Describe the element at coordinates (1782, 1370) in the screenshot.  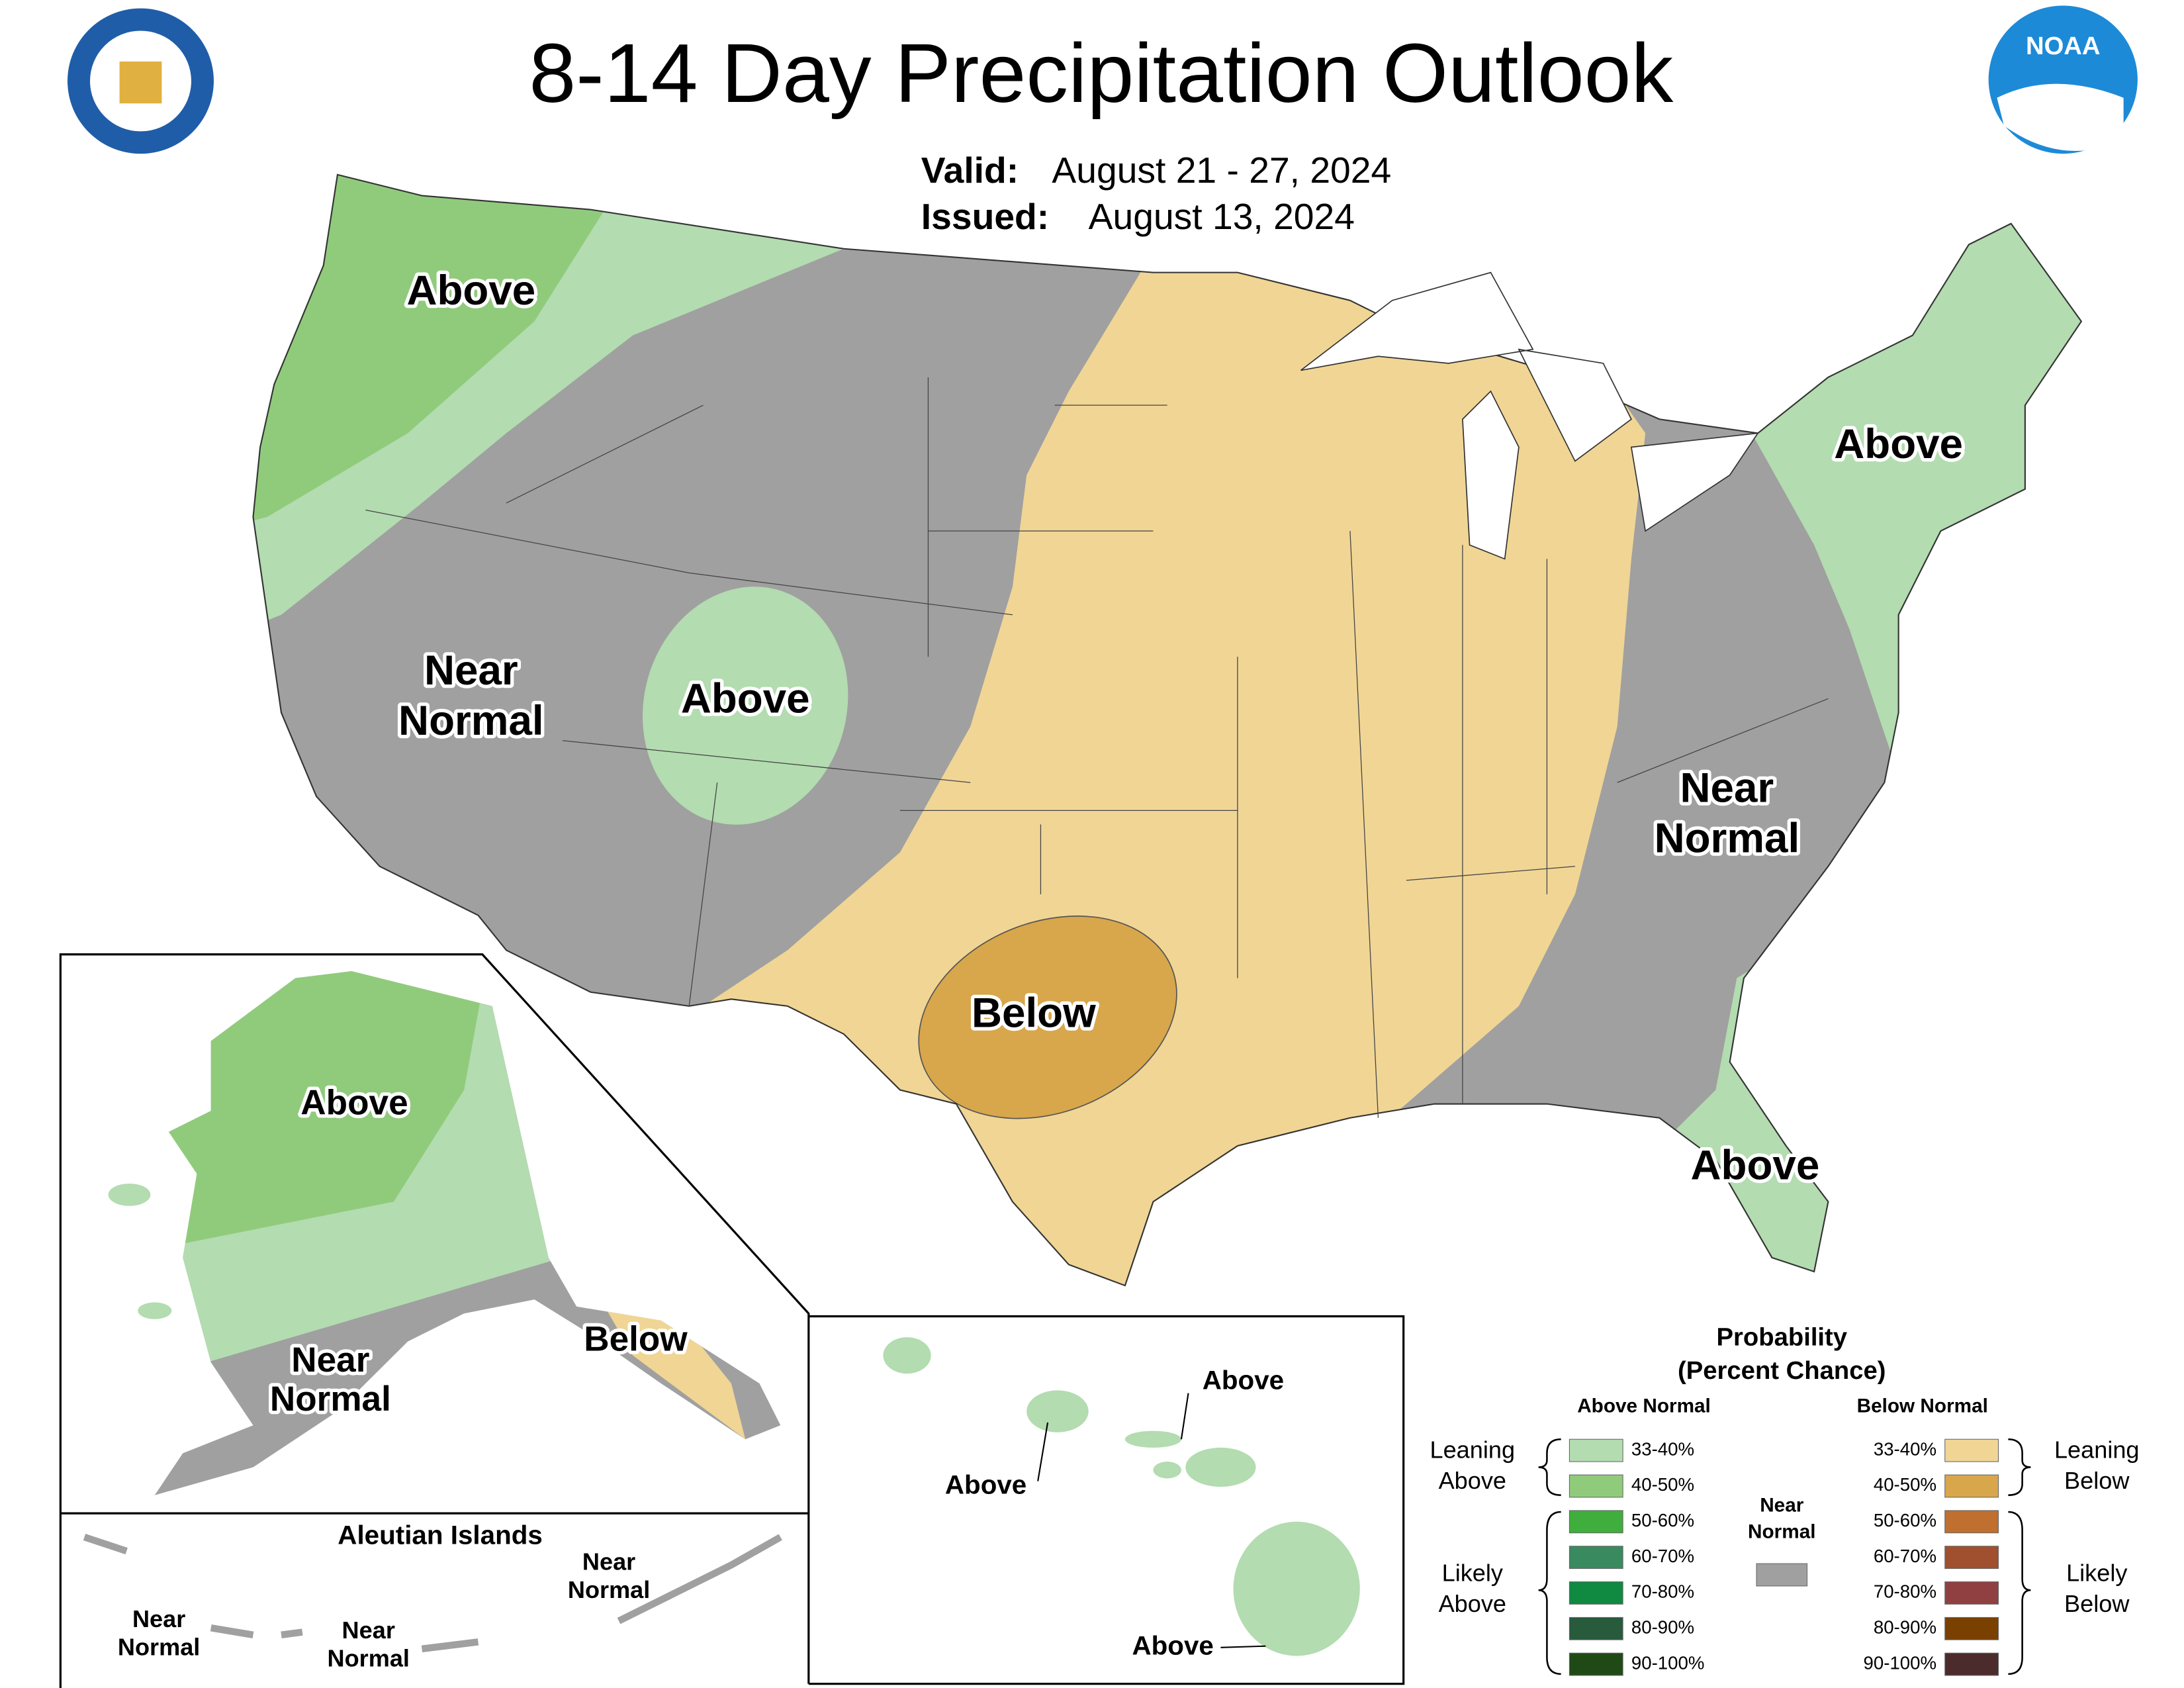
I see `legend-title: (Percent Chance)` at that location.